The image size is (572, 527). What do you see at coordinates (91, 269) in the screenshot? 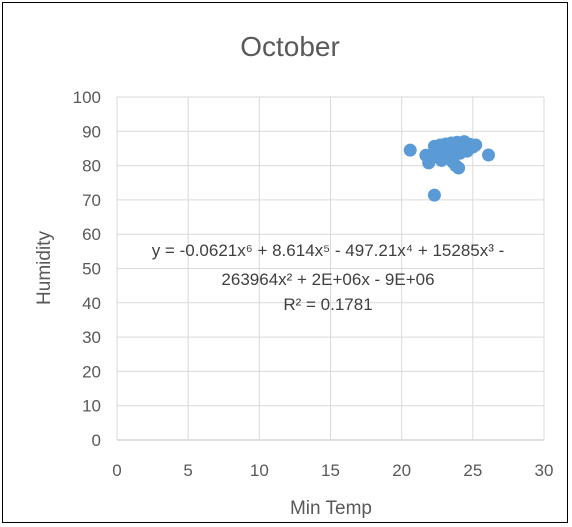
I see `y-tick-label: 50` at bounding box center [91, 269].